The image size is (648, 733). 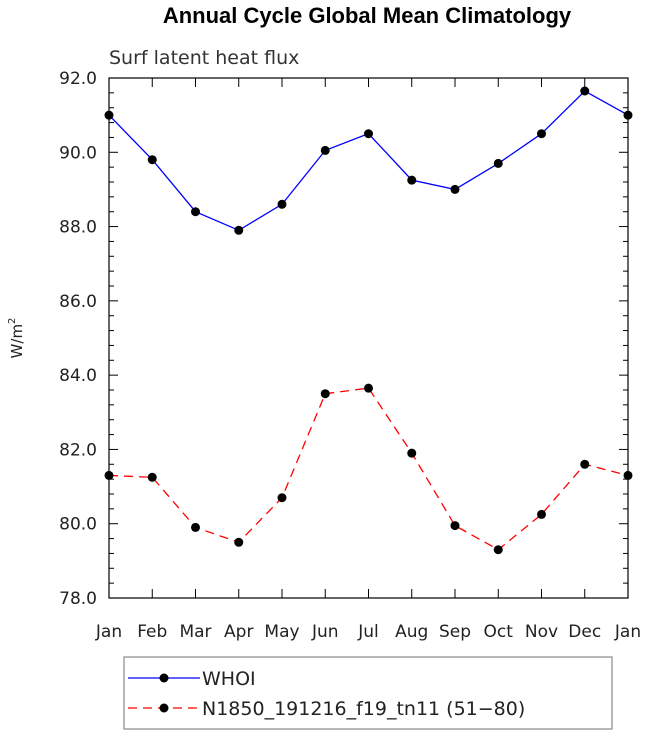 What do you see at coordinates (363, 709) in the screenshot?
I see `legend-label-2: N1850_191216_f19_tn11 (51−80)` at bounding box center [363, 709].